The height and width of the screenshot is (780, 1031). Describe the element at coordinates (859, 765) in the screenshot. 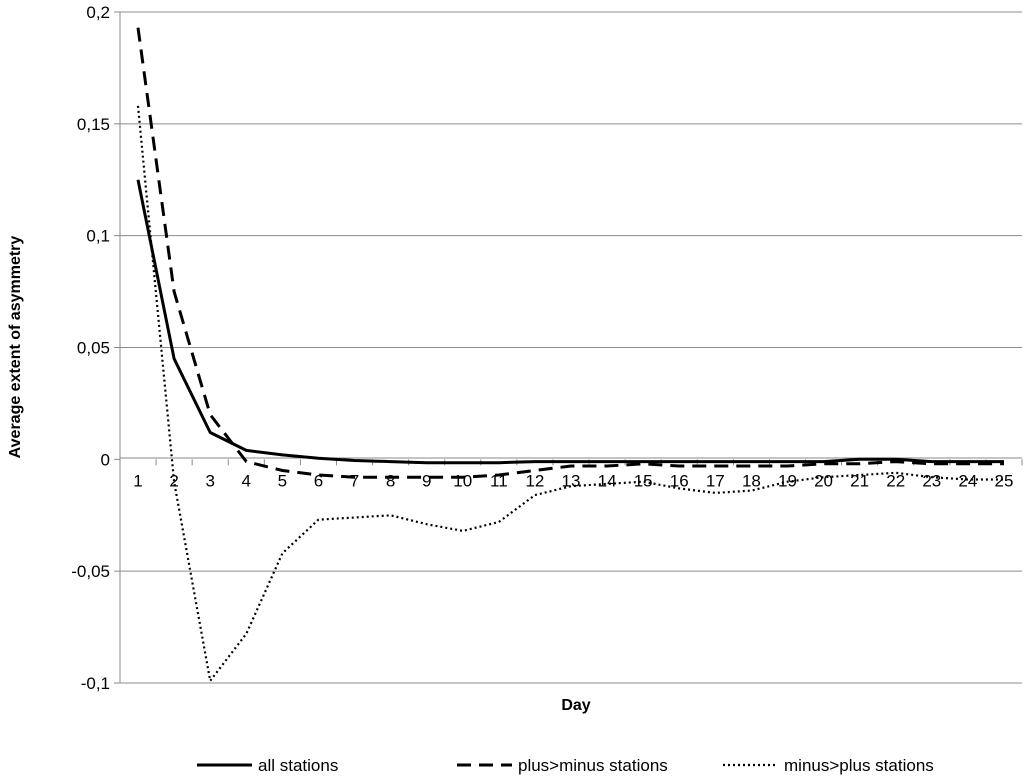

I see `legend-label: minus>plus stations` at that location.